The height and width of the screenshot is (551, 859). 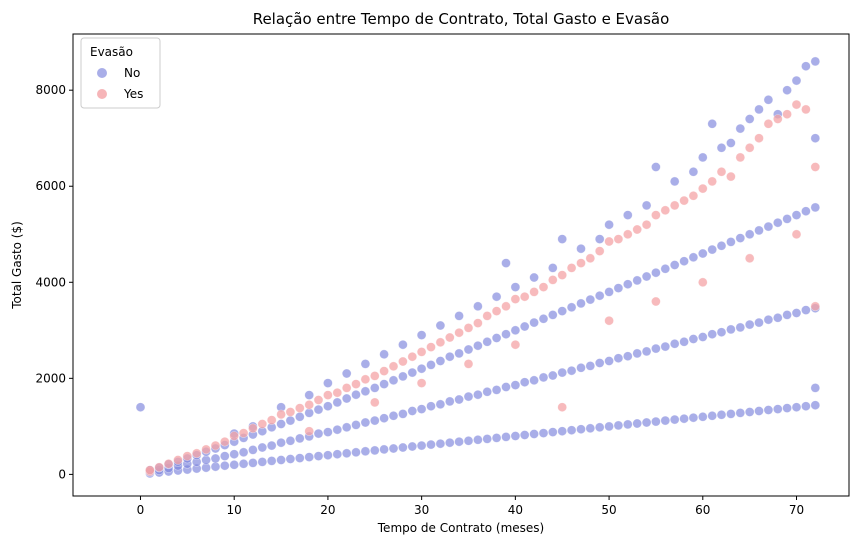 What do you see at coordinates (102, 94) in the screenshot?
I see `legend-marker-yes` at bounding box center [102, 94].